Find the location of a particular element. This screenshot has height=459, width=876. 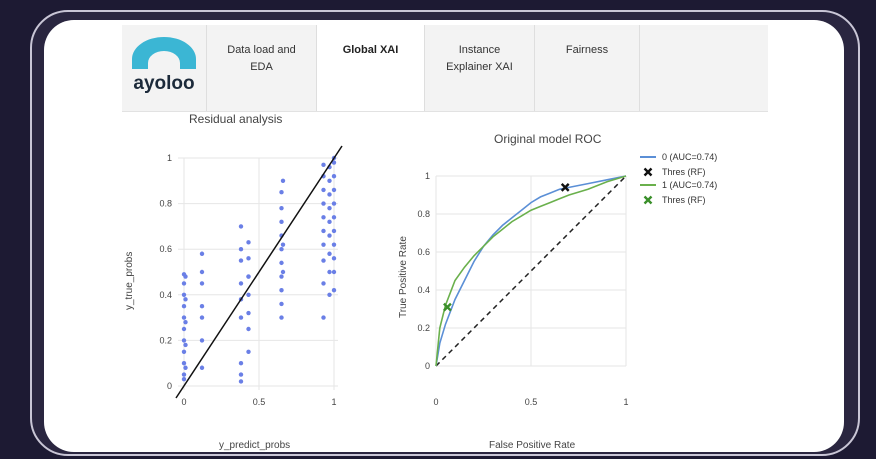

tab-global-xai: Global XAI is located at coordinates (370, 68).